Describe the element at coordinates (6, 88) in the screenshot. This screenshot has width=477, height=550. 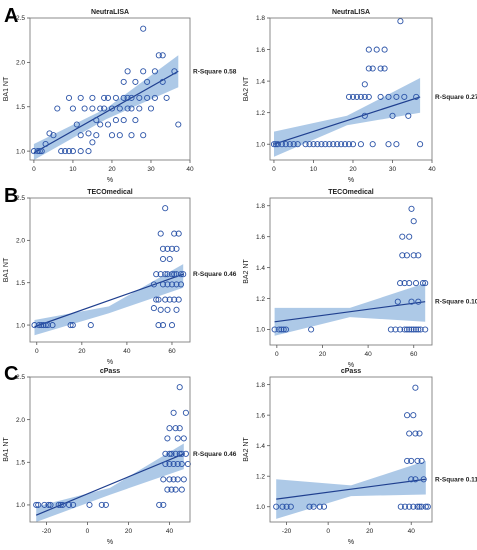
I see `y-axis-label: BA1 NT` at that location.